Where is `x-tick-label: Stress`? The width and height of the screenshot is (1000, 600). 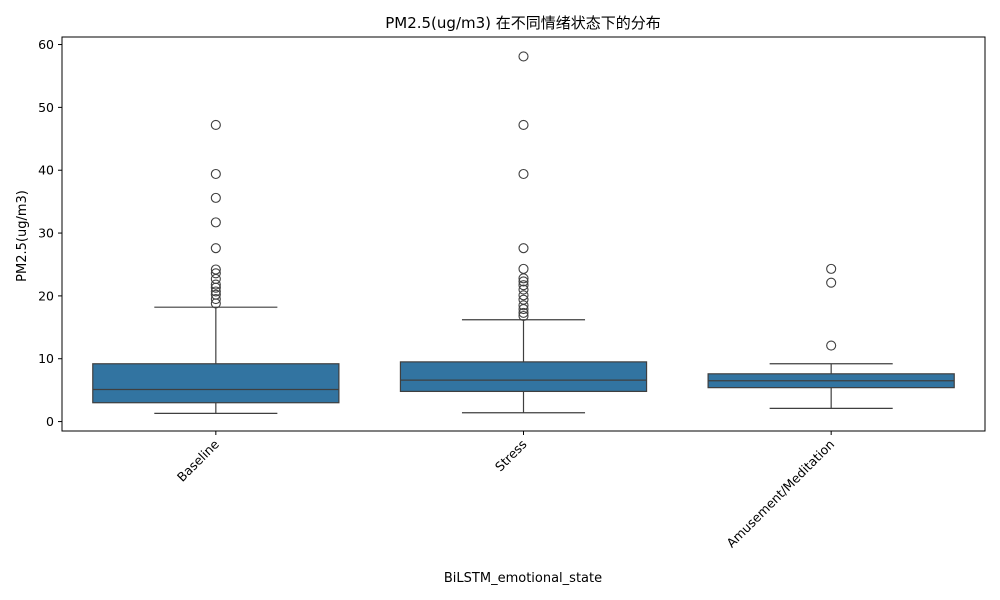
x-tick-label: Stress is located at coordinates (511, 456).